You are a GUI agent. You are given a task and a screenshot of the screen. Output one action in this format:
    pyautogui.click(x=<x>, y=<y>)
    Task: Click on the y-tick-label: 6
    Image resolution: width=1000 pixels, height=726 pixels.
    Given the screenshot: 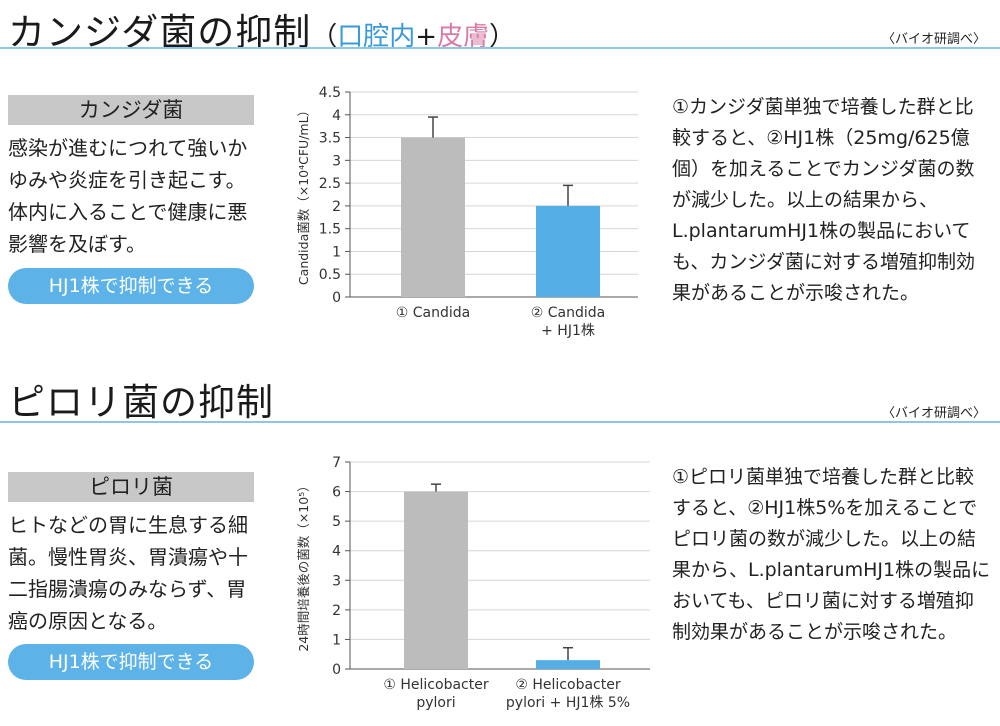 What is the action you would take?
    pyautogui.click(x=336, y=493)
    